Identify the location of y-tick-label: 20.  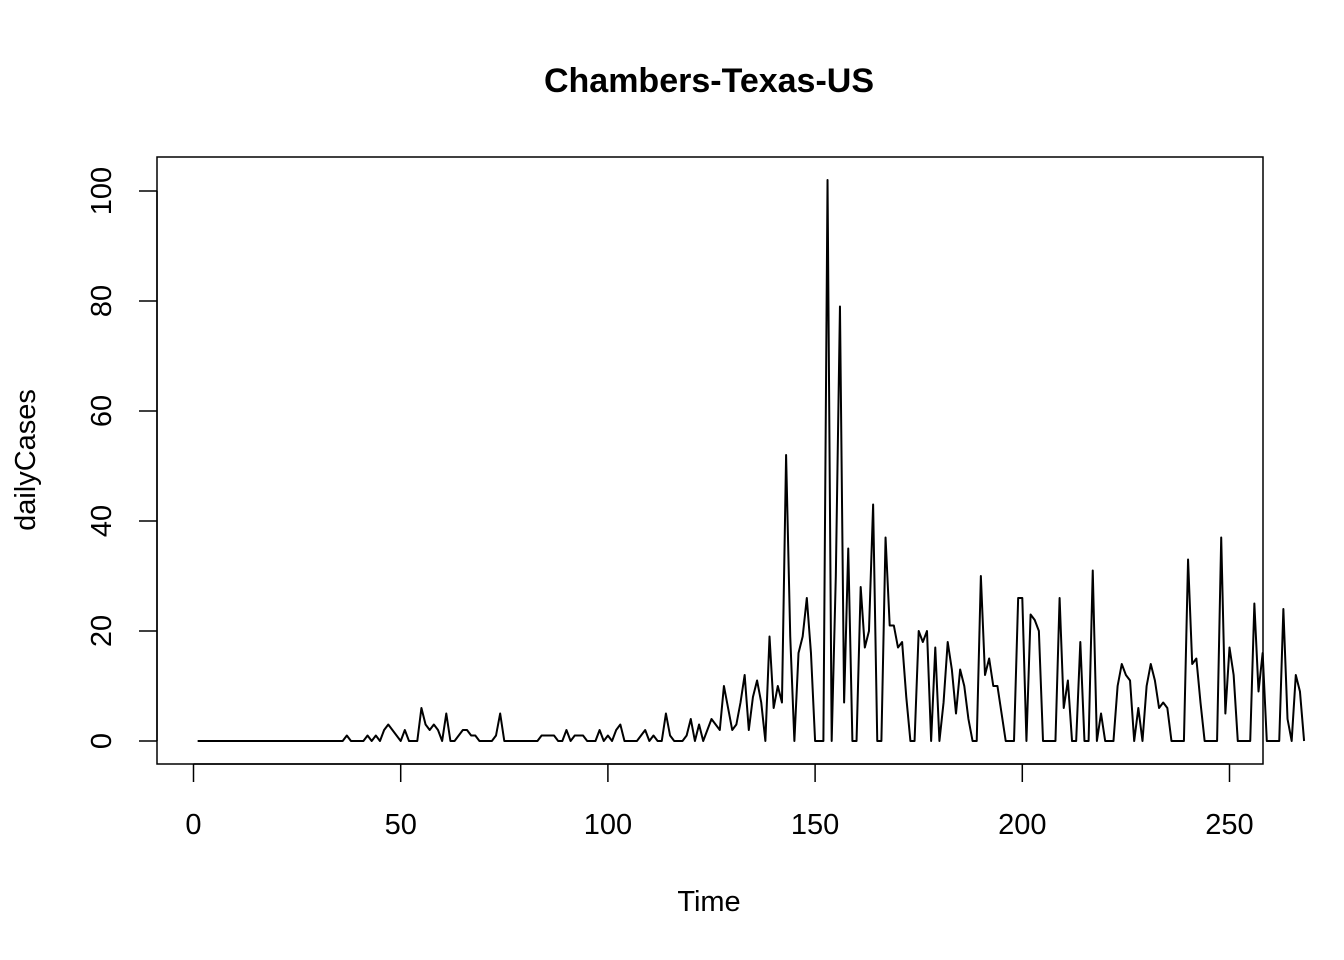
(102, 631).